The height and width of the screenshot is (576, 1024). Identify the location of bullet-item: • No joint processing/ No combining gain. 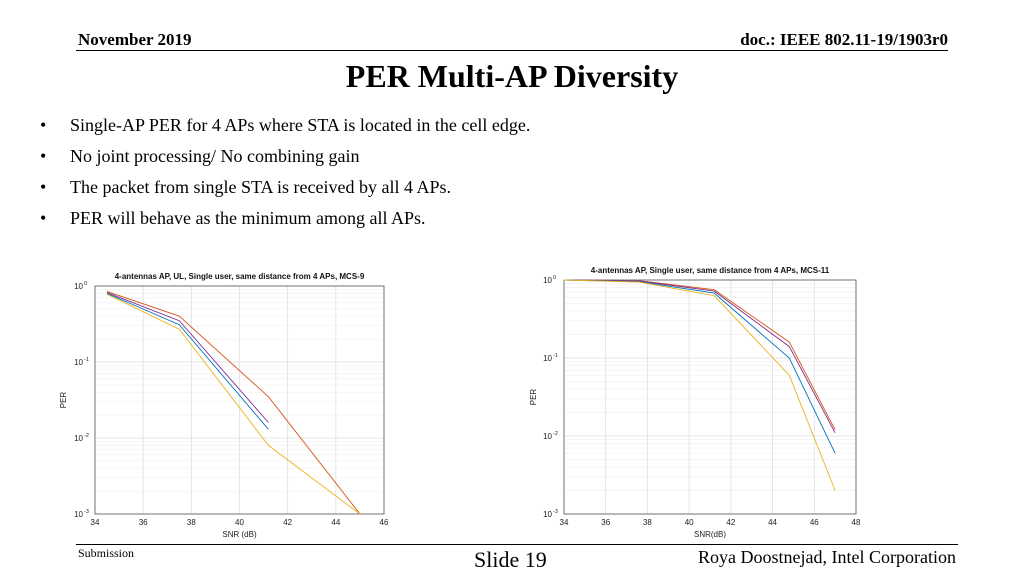
(285, 156).